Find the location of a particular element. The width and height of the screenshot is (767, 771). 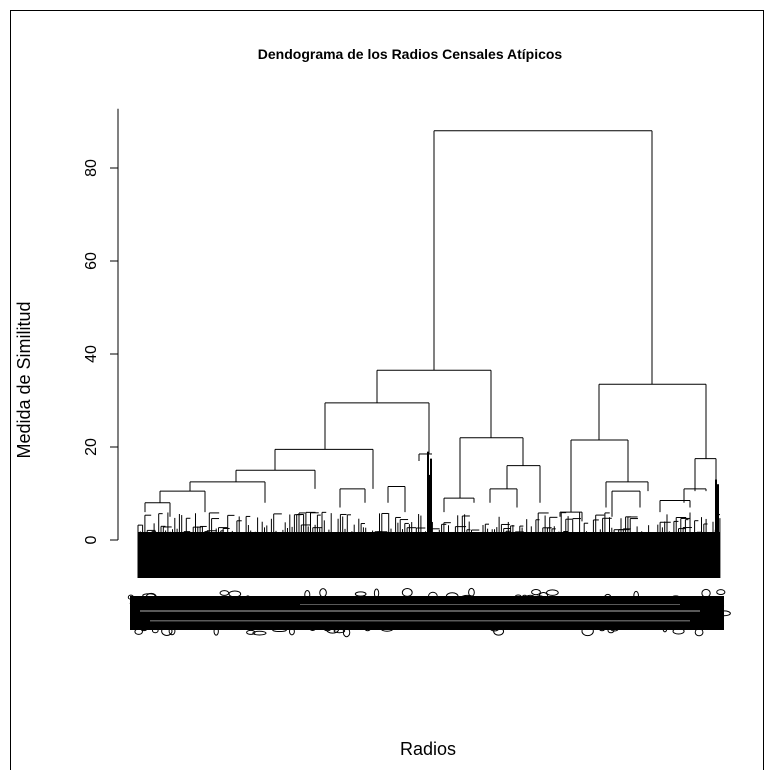

y-tick-label: 40 is located at coordinates (91, 354).